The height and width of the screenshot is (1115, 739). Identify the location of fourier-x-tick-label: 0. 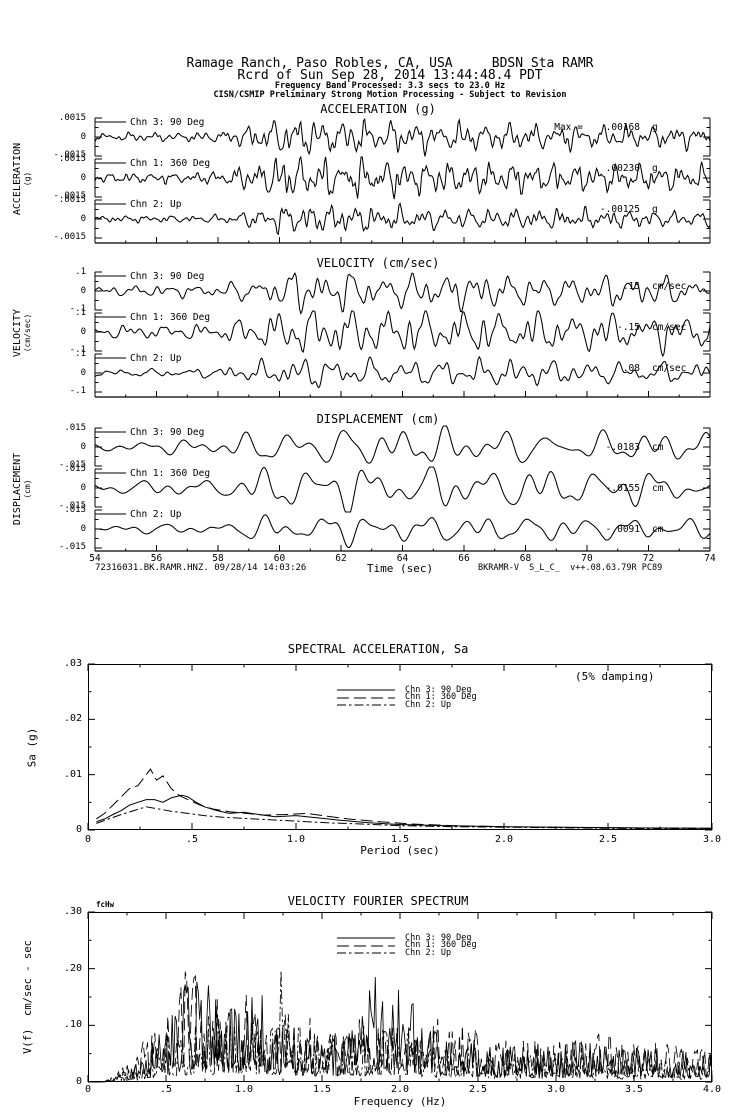
(88, 1089).